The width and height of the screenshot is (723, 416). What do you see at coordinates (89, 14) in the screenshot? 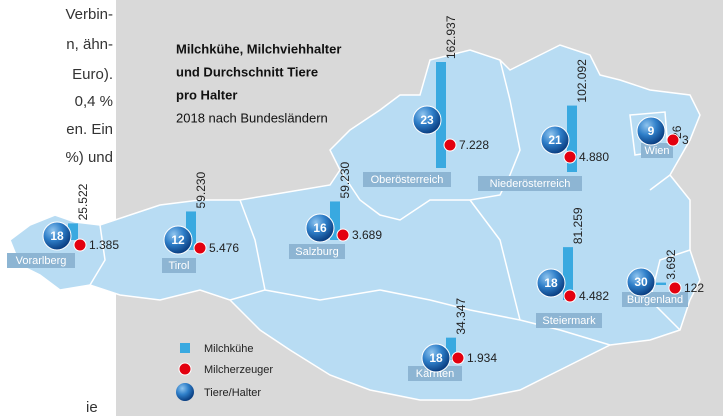
I see `body-text: Verbin-` at bounding box center [89, 14].